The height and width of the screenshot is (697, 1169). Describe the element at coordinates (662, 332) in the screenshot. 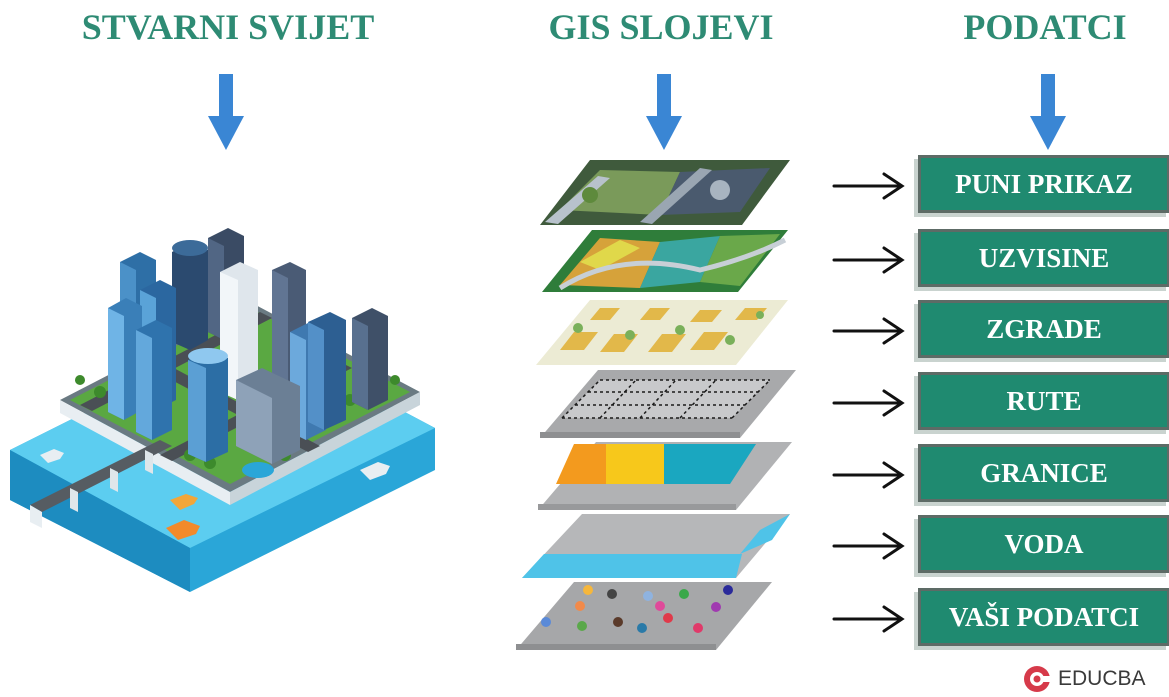

I see `layer-buildings` at that location.